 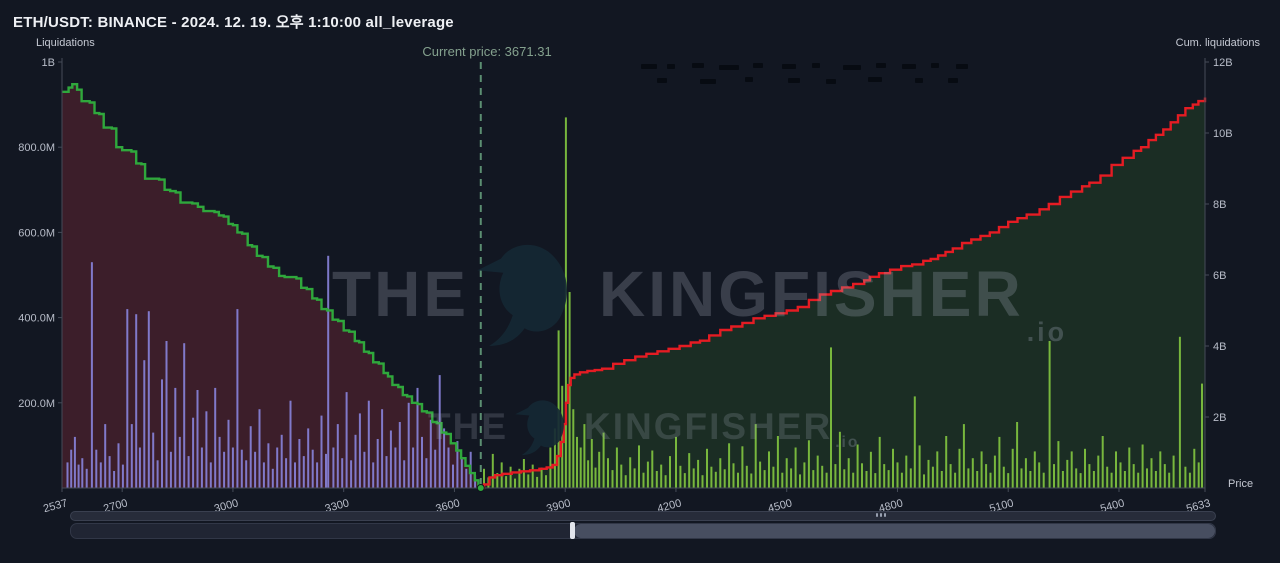 I want to click on x-tick-label: 5633, so click(x=1198, y=504).